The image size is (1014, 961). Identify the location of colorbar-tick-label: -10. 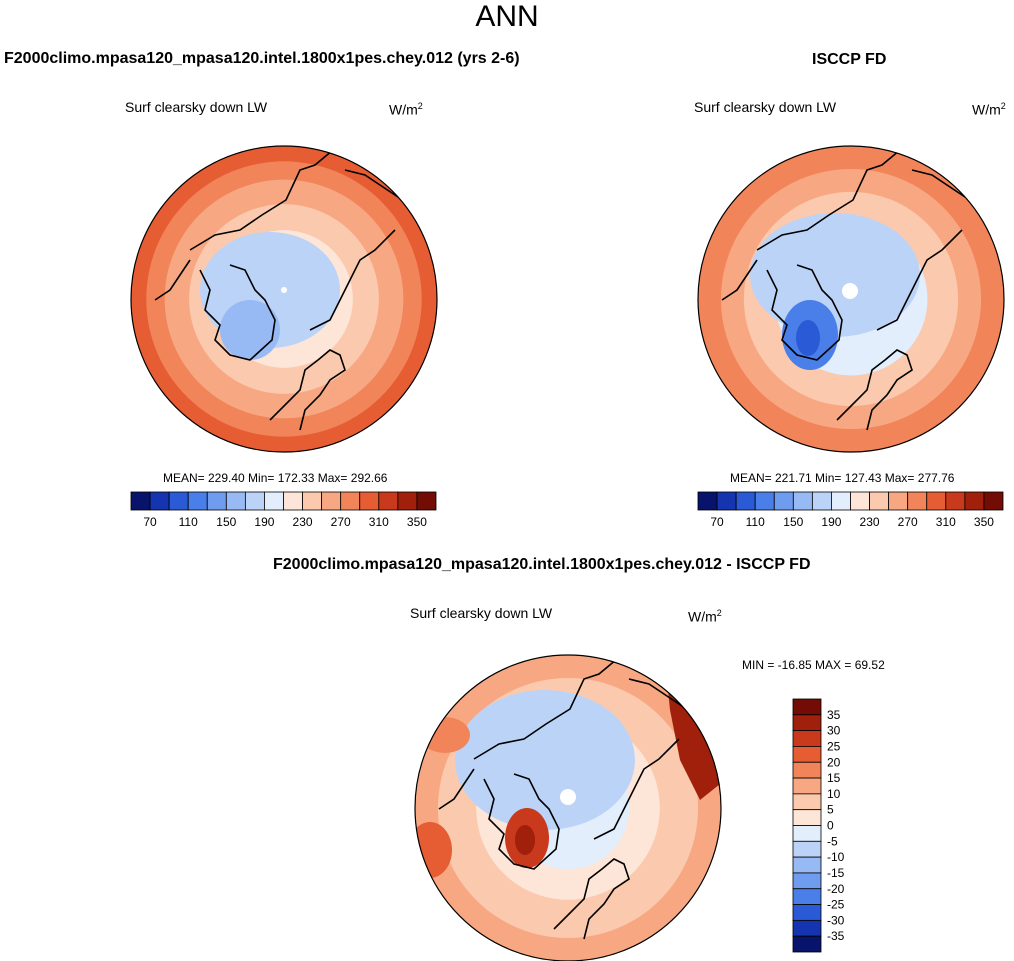
(836, 857).